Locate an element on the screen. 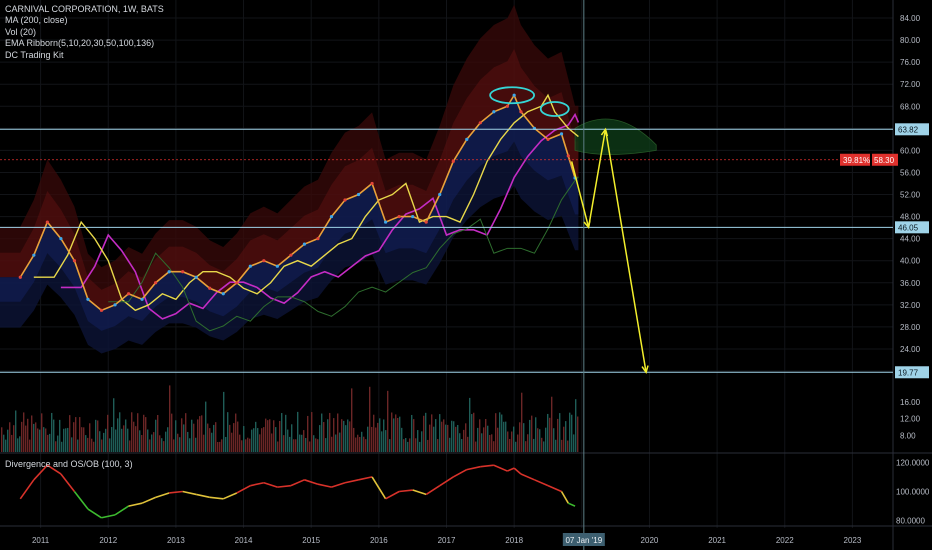 The width and height of the screenshot is (932, 550). time-tick-label: 2018 is located at coordinates (514, 540).